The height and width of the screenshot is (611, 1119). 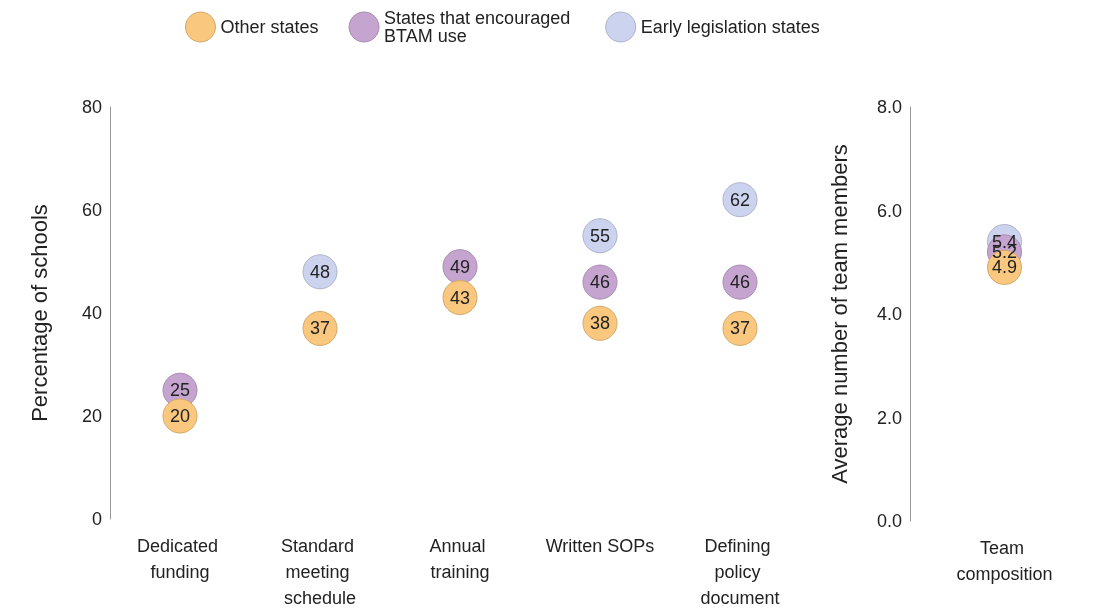 What do you see at coordinates (600, 323) in the screenshot?
I see `data-label: 38` at bounding box center [600, 323].